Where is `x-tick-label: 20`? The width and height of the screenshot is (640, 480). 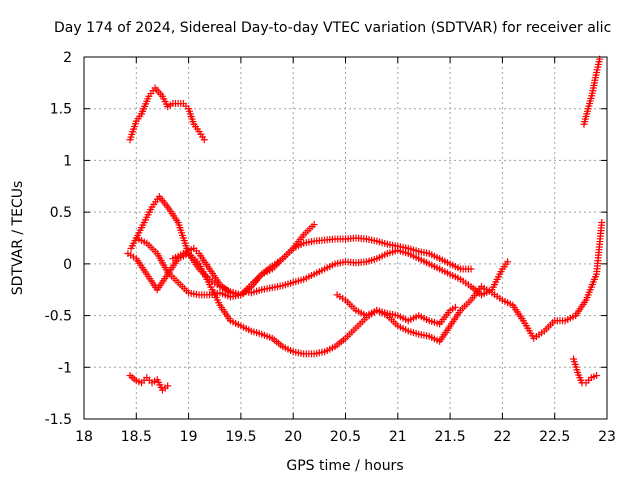 x-tick-label: 20 is located at coordinates (293, 437).